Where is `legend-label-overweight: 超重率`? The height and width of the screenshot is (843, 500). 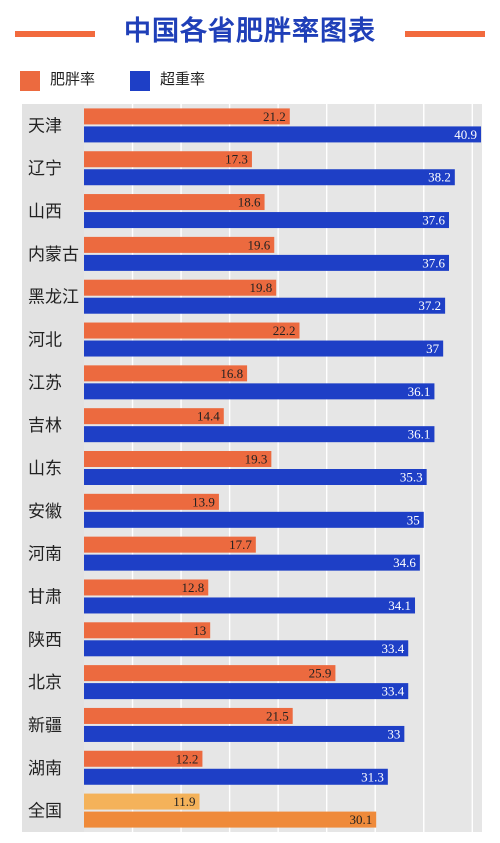 legend-label-overweight: 超重率 is located at coordinates (183, 80).